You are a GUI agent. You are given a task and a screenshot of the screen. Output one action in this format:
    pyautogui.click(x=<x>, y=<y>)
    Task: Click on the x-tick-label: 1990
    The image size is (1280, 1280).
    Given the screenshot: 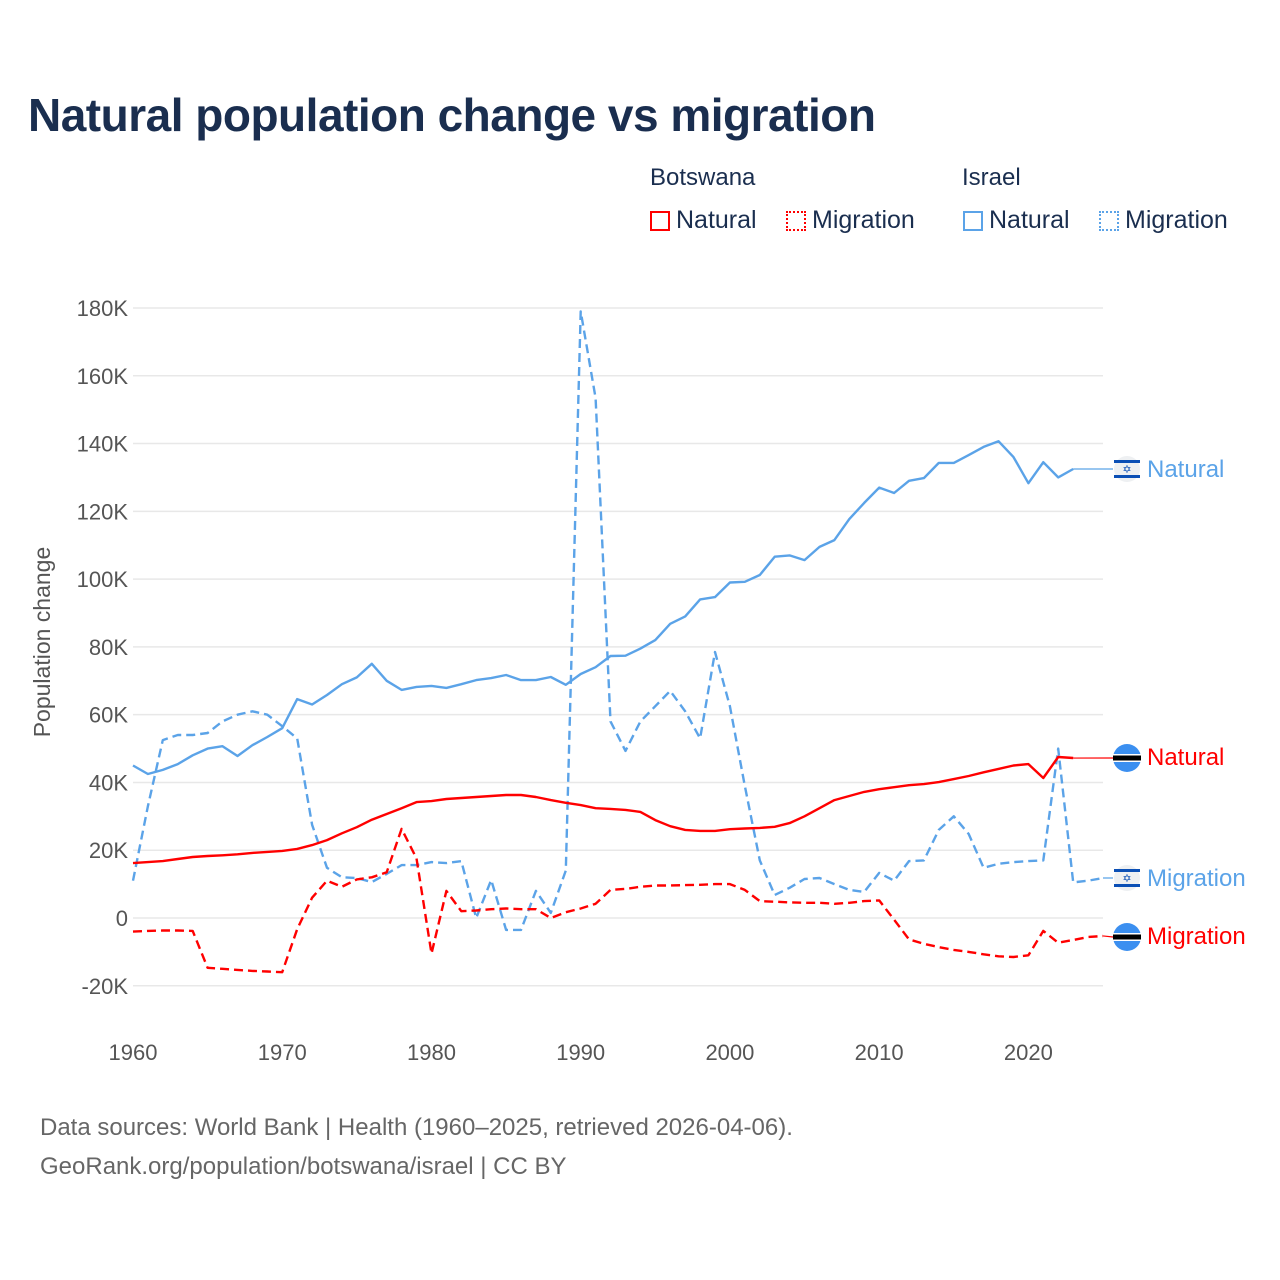 What is the action you would take?
    pyautogui.click(x=580, y=1052)
    